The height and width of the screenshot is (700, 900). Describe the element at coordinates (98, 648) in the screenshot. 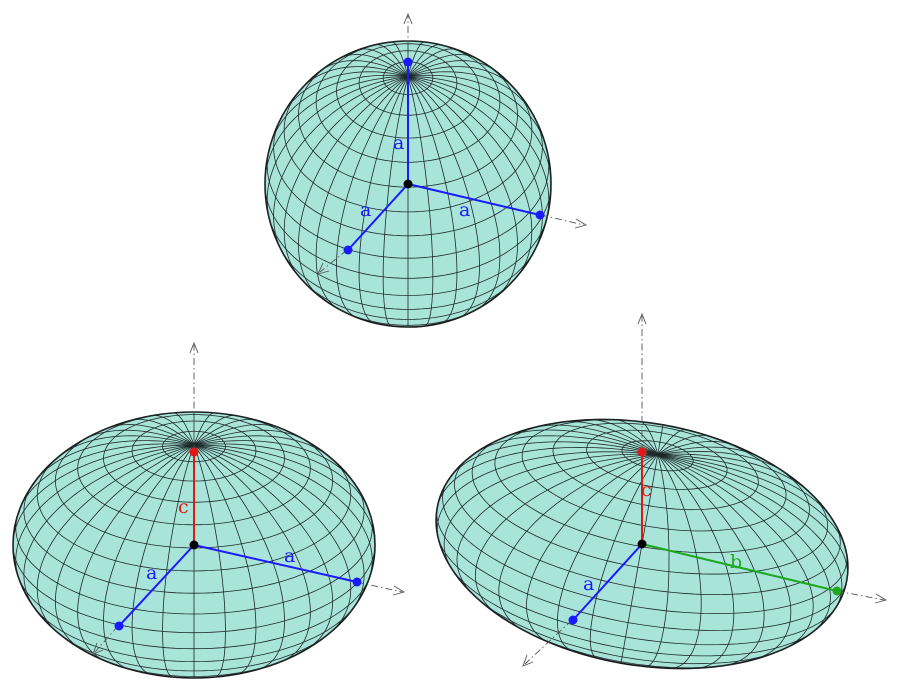

I see `oblate-front-axis-arrow` at that location.